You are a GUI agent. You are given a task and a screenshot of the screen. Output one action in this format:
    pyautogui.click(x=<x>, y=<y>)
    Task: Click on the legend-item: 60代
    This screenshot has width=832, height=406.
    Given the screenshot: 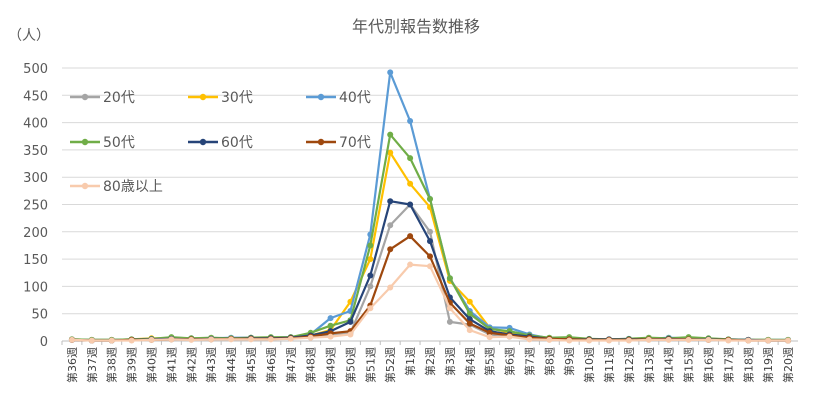 What is the action you would take?
    pyautogui.click(x=220, y=143)
    